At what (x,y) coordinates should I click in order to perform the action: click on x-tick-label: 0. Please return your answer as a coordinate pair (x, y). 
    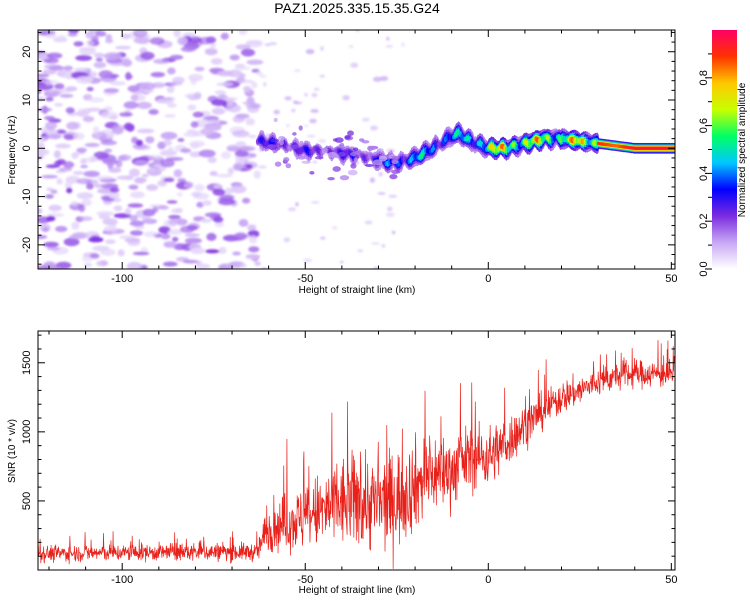
    Looking at the image, I should click on (488, 279).